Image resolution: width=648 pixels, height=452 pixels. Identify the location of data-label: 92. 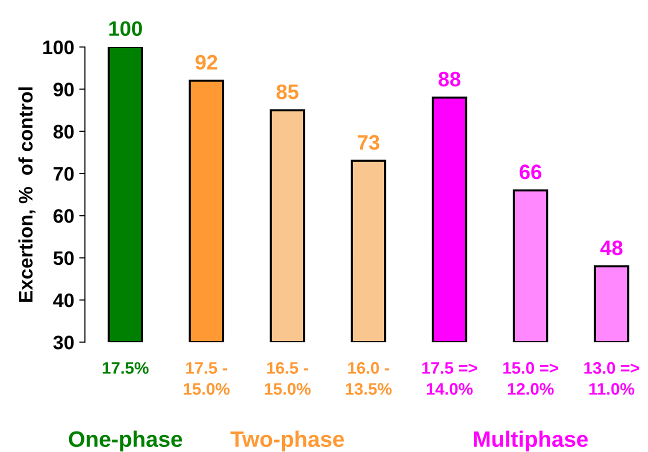
(207, 62).